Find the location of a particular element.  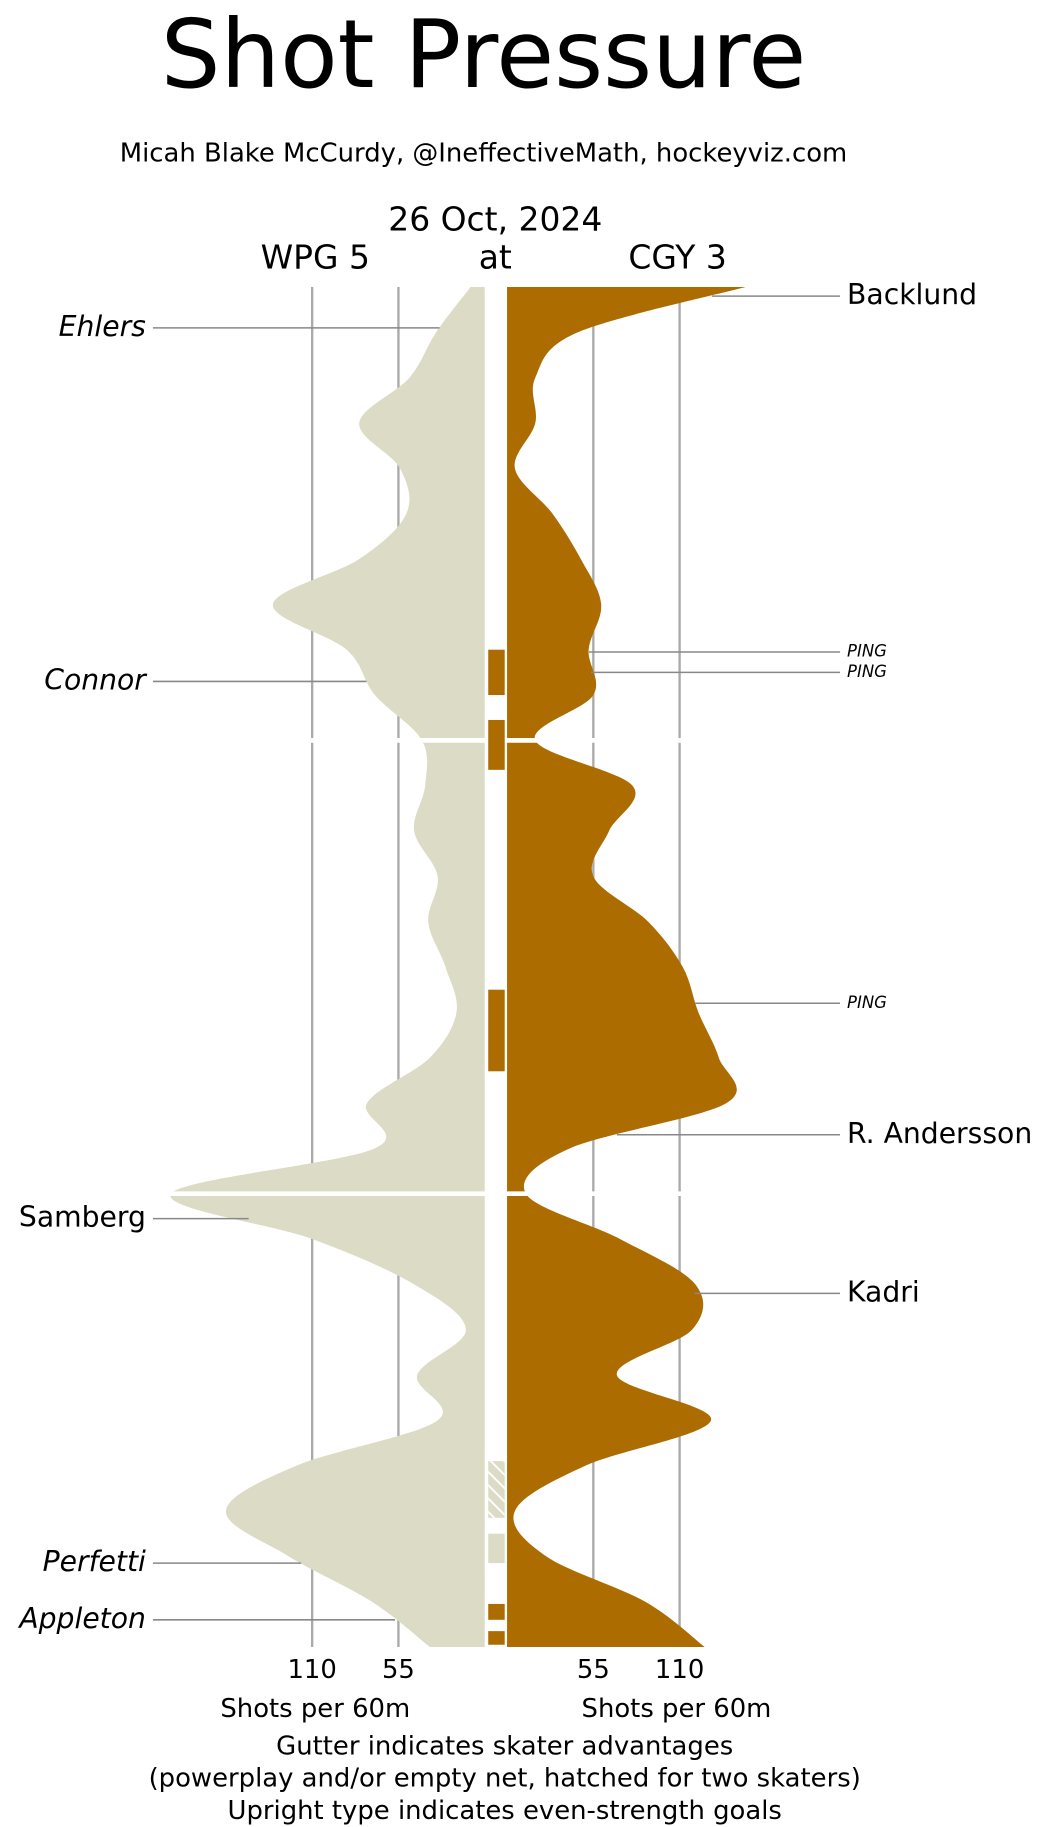

away-label: WPG 5 is located at coordinates (315, 256).